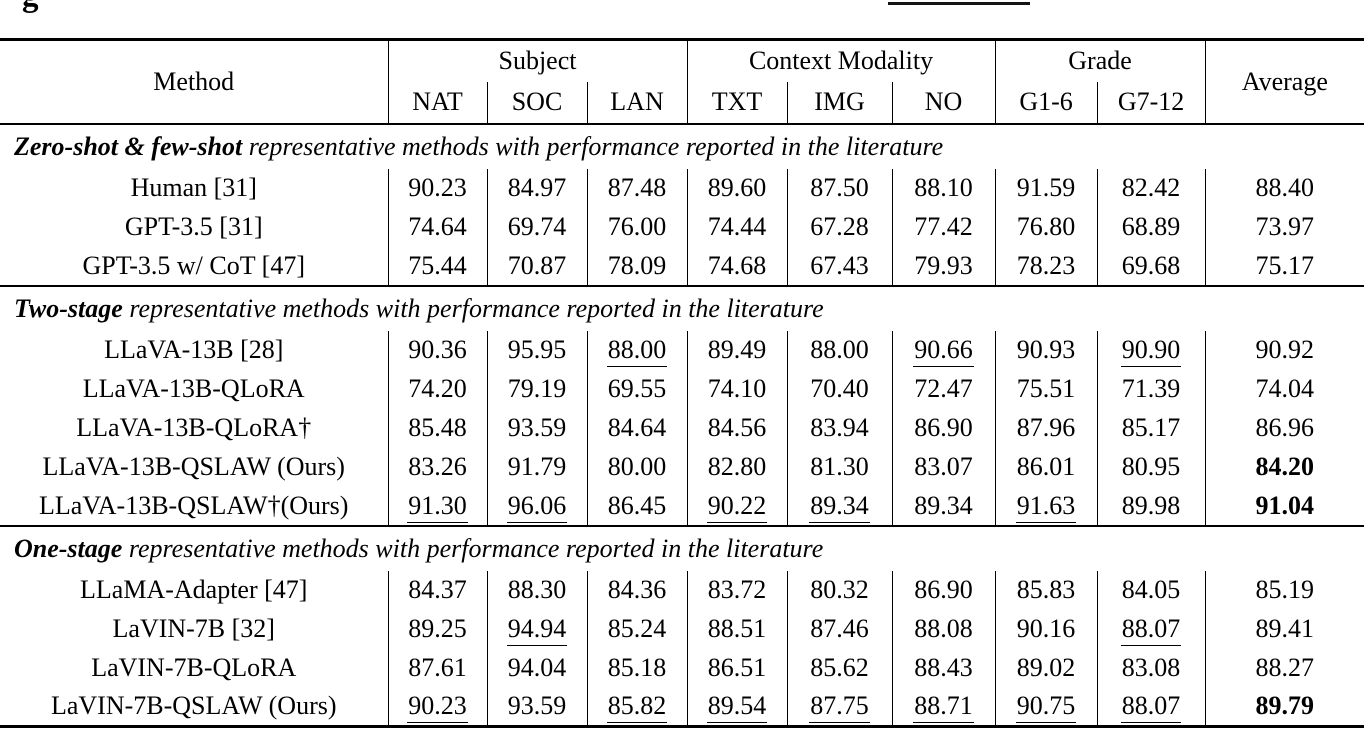 This screenshot has height=754, width=1364. I want to click on value-text: 85.83, so click(1046, 589).